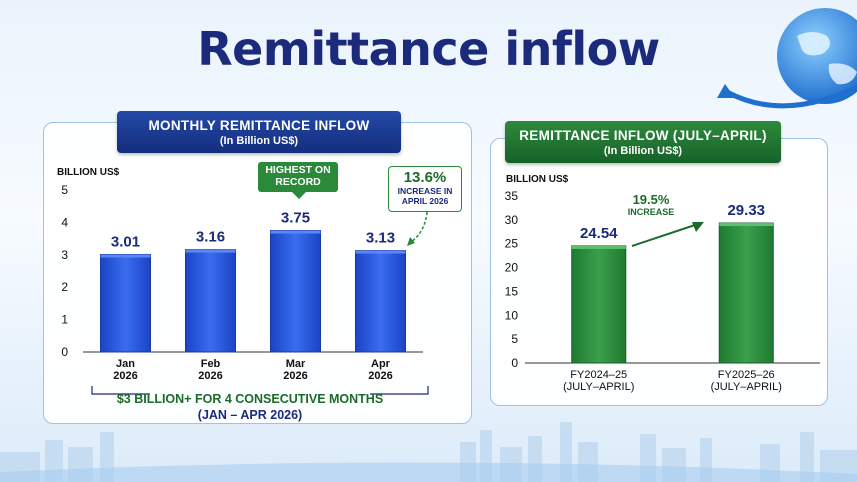 The image size is (857, 482). What do you see at coordinates (125, 241) in the screenshot?
I see `bar-value-label: 3.01` at bounding box center [125, 241].